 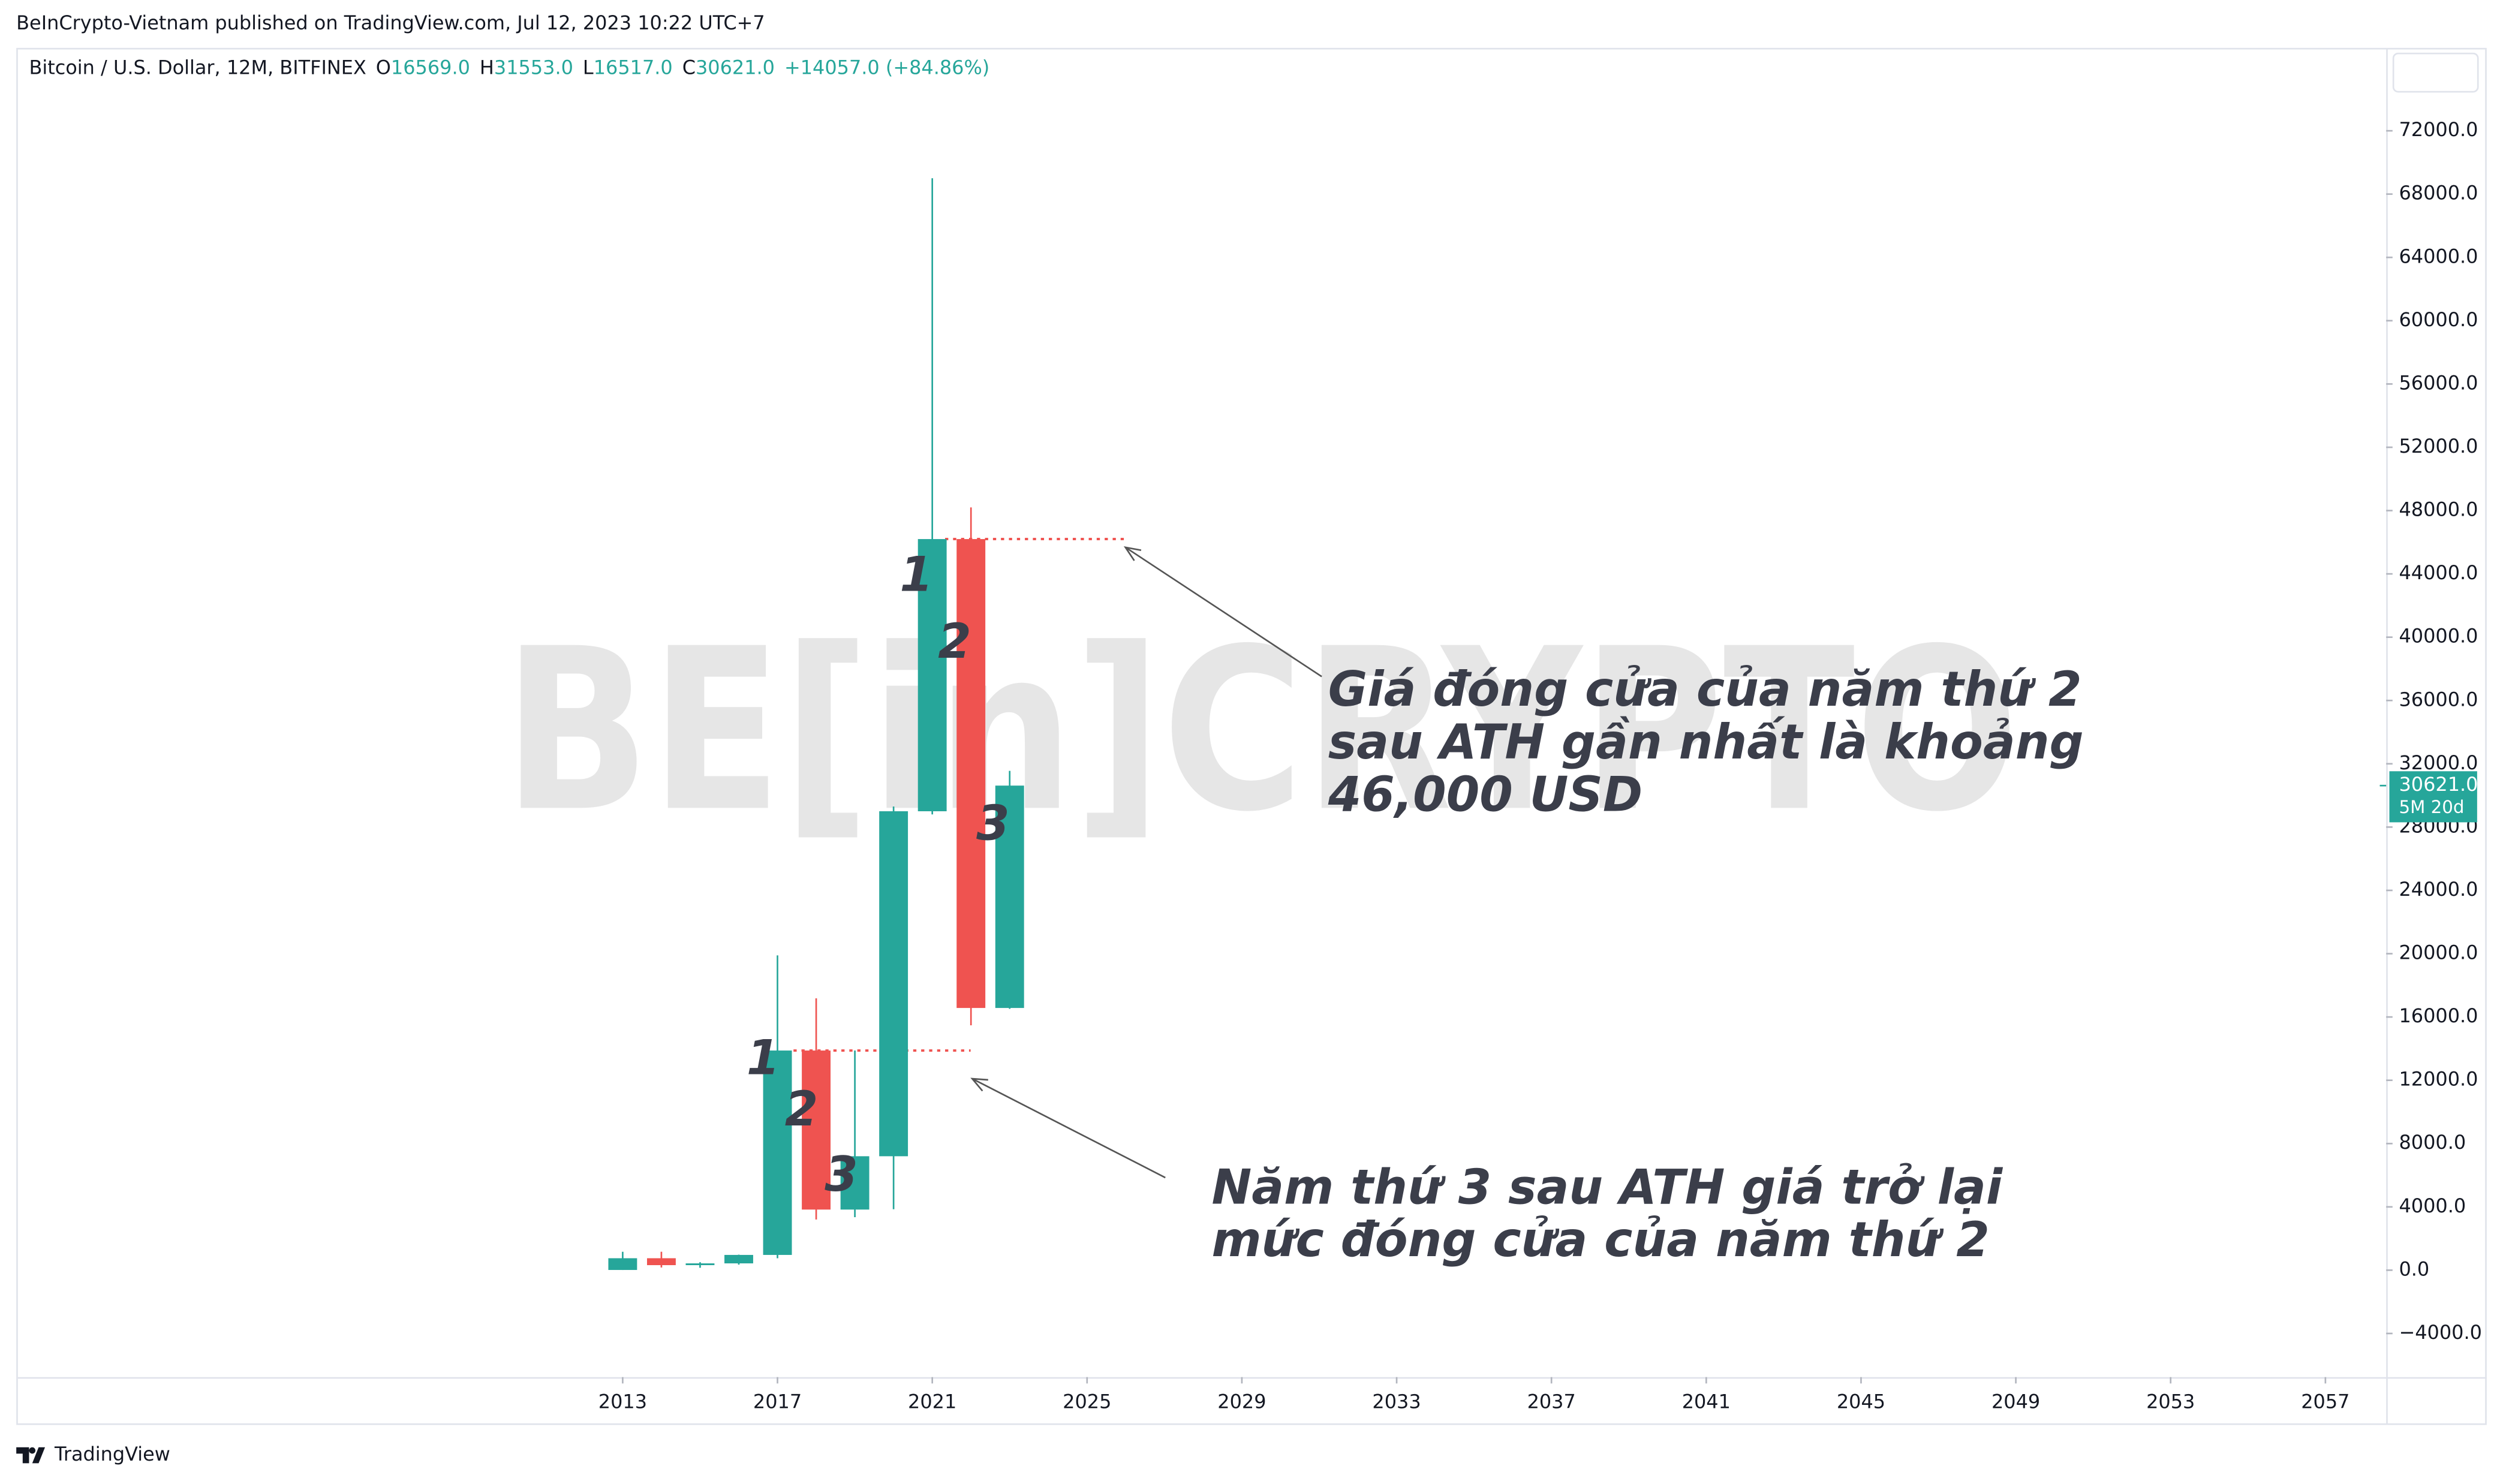 I want to click on countdown: 5M 20d, so click(x=2432, y=807).